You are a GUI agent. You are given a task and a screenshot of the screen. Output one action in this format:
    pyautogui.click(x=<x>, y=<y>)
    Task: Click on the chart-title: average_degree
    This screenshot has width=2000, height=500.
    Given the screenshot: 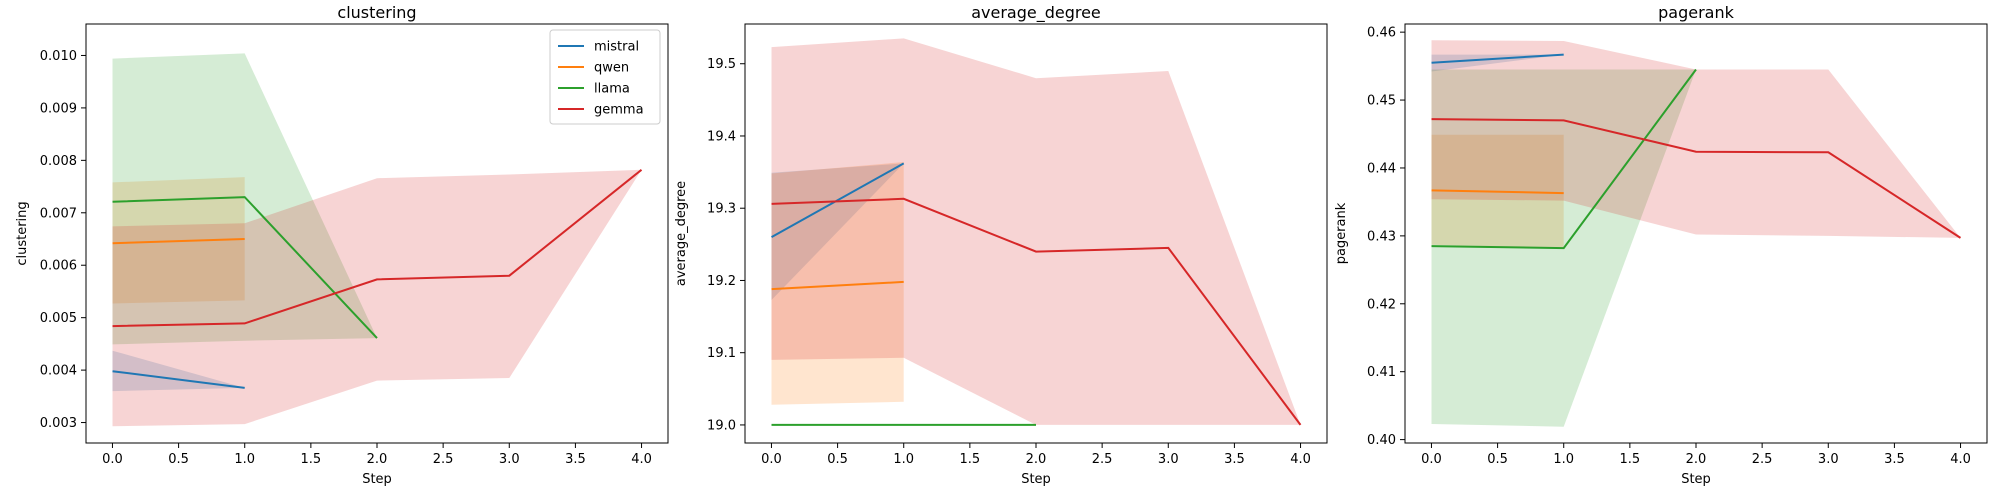 What is the action you would take?
    pyautogui.click(x=1036, y=13)
    